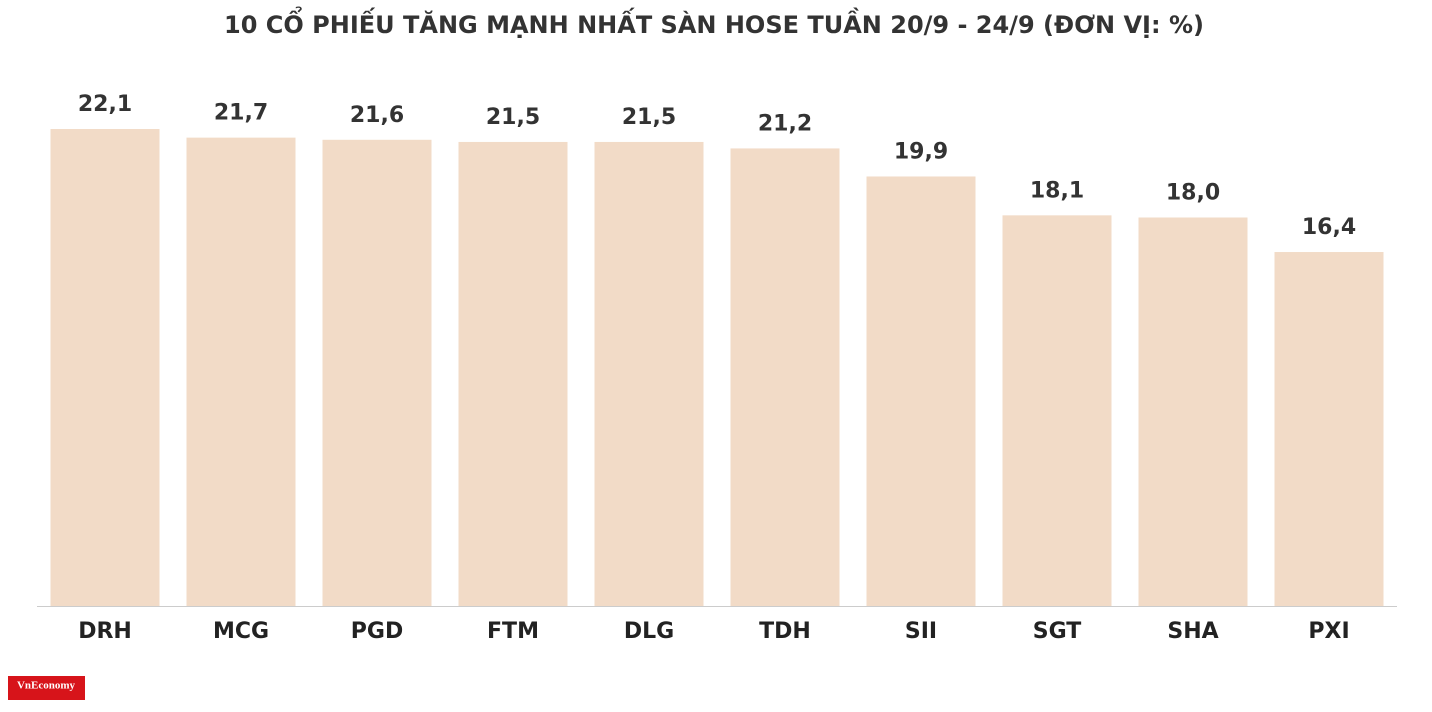  Describe the element at coordinates (785, 631) in the screenshot. I see `x-tick-label: TDH` at that location.